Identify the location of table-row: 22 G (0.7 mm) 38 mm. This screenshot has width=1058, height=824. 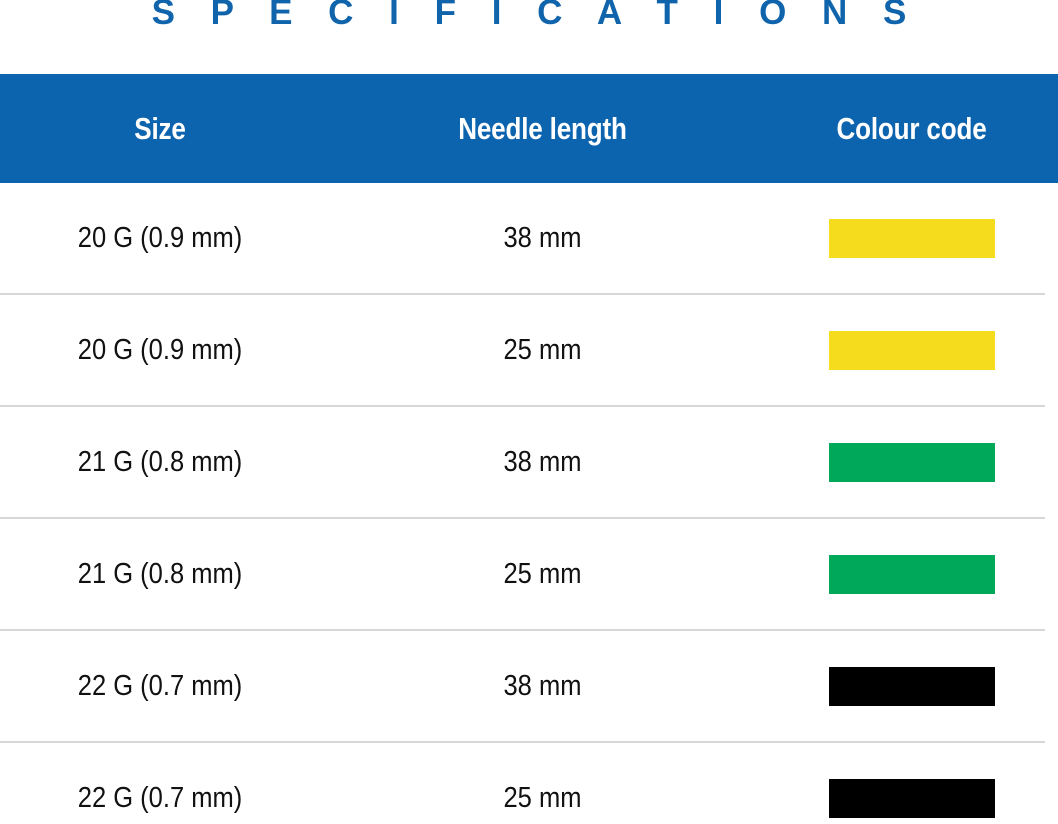
(529, 685).